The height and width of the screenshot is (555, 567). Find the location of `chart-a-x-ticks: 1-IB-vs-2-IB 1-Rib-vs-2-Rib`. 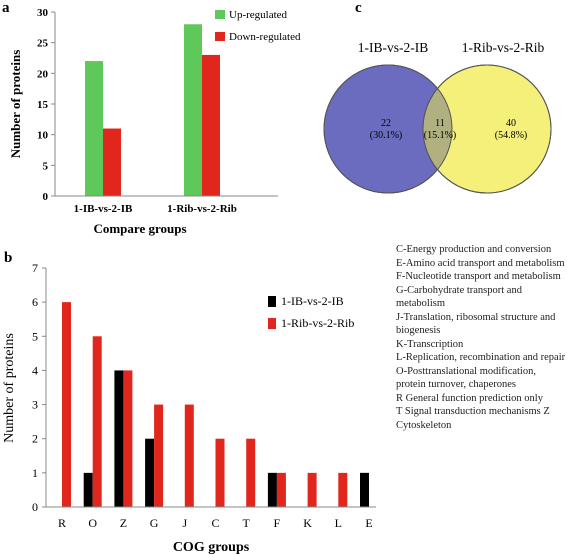

chart-a-x-ticks: 1-IB-vs-2-IB 1-Rib-vs-2-Rib is located at coordinates (155, 209).